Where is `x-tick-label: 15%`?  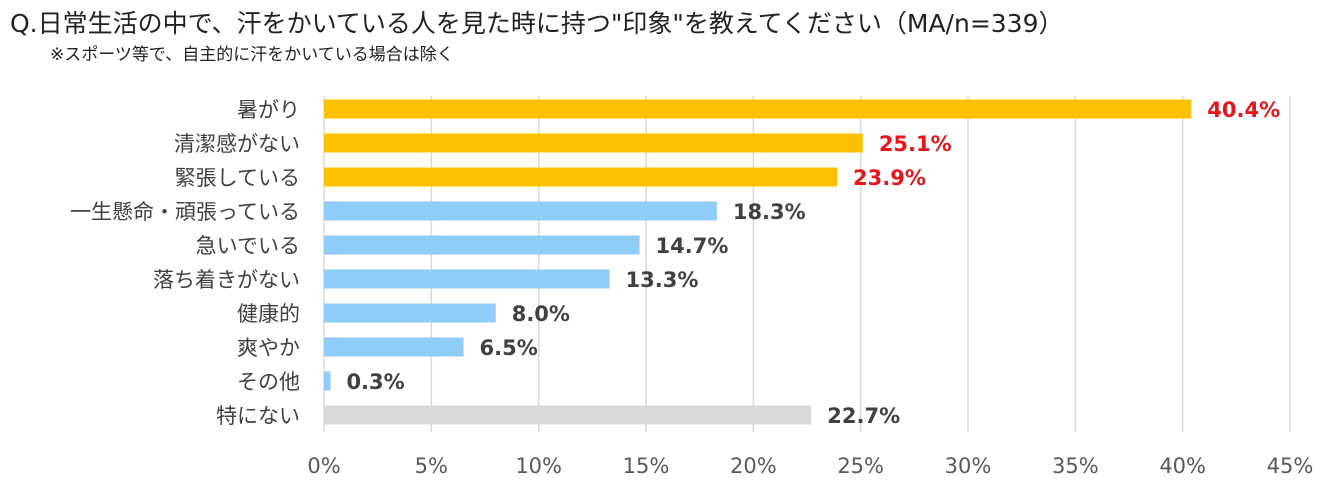
x-tick-label: 15% is located at coordinates (646, 466).